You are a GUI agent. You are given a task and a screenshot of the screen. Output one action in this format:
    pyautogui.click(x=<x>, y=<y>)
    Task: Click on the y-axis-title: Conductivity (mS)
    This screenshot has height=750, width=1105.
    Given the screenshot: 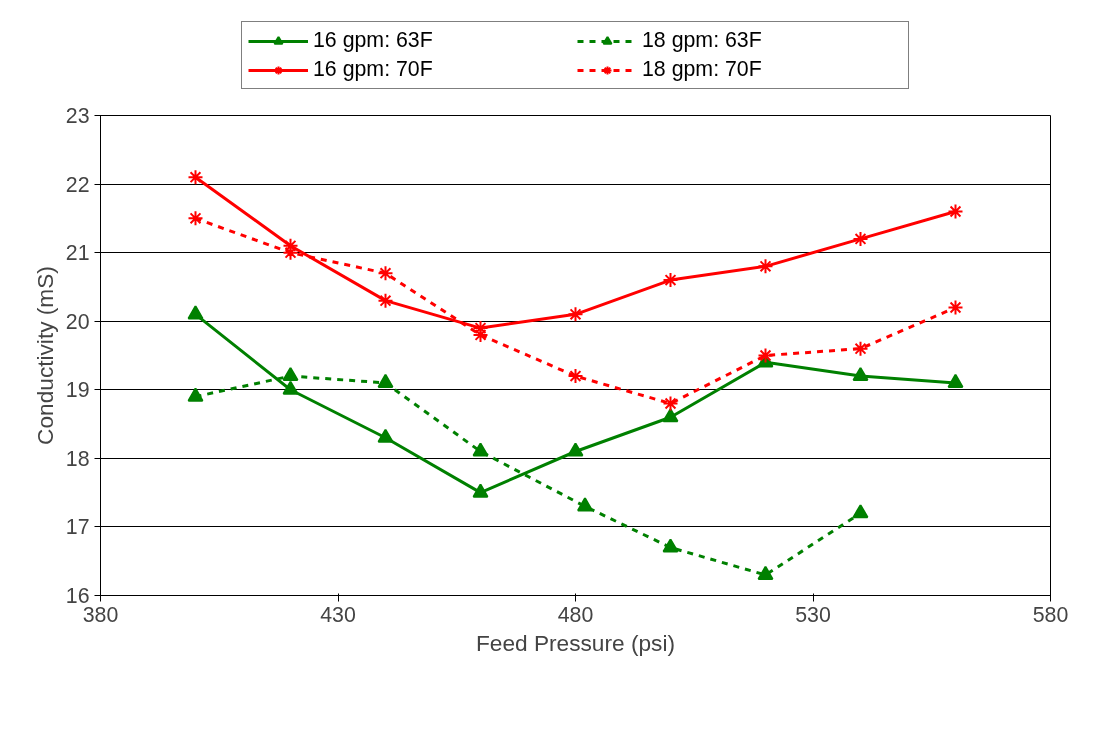 What is the action you would take?
    pyautogui.click(x=44, y=355)
    